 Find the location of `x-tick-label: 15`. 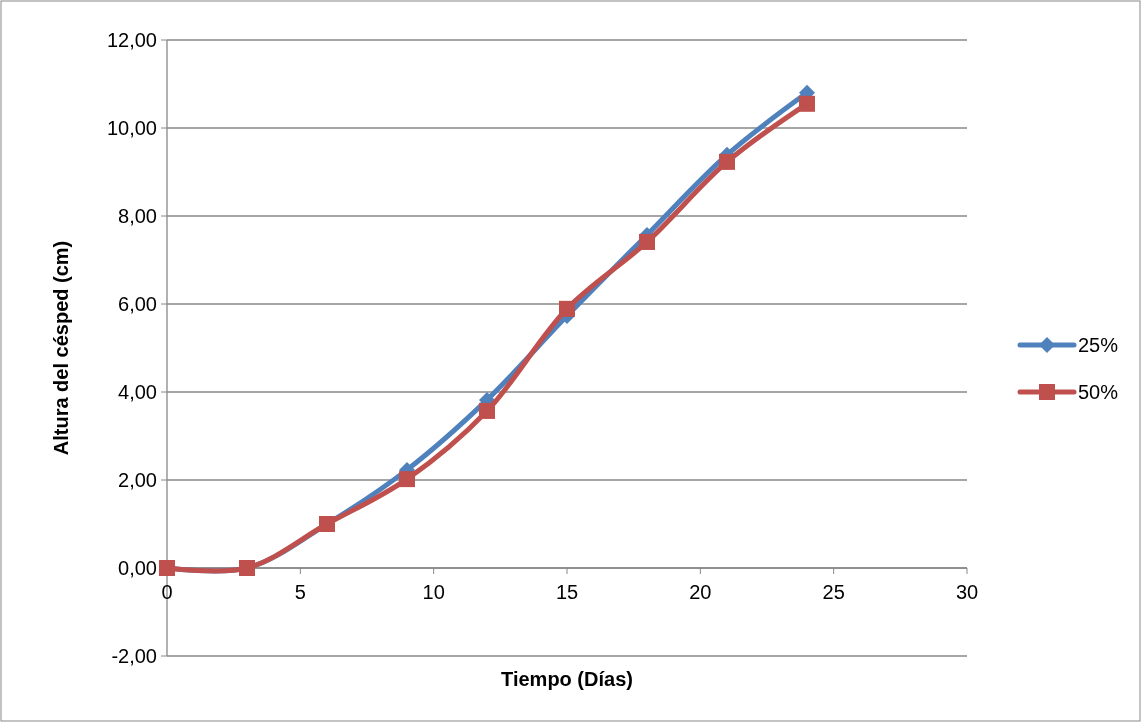

x-tick-label: 15 is located at coordinates (567, 592).